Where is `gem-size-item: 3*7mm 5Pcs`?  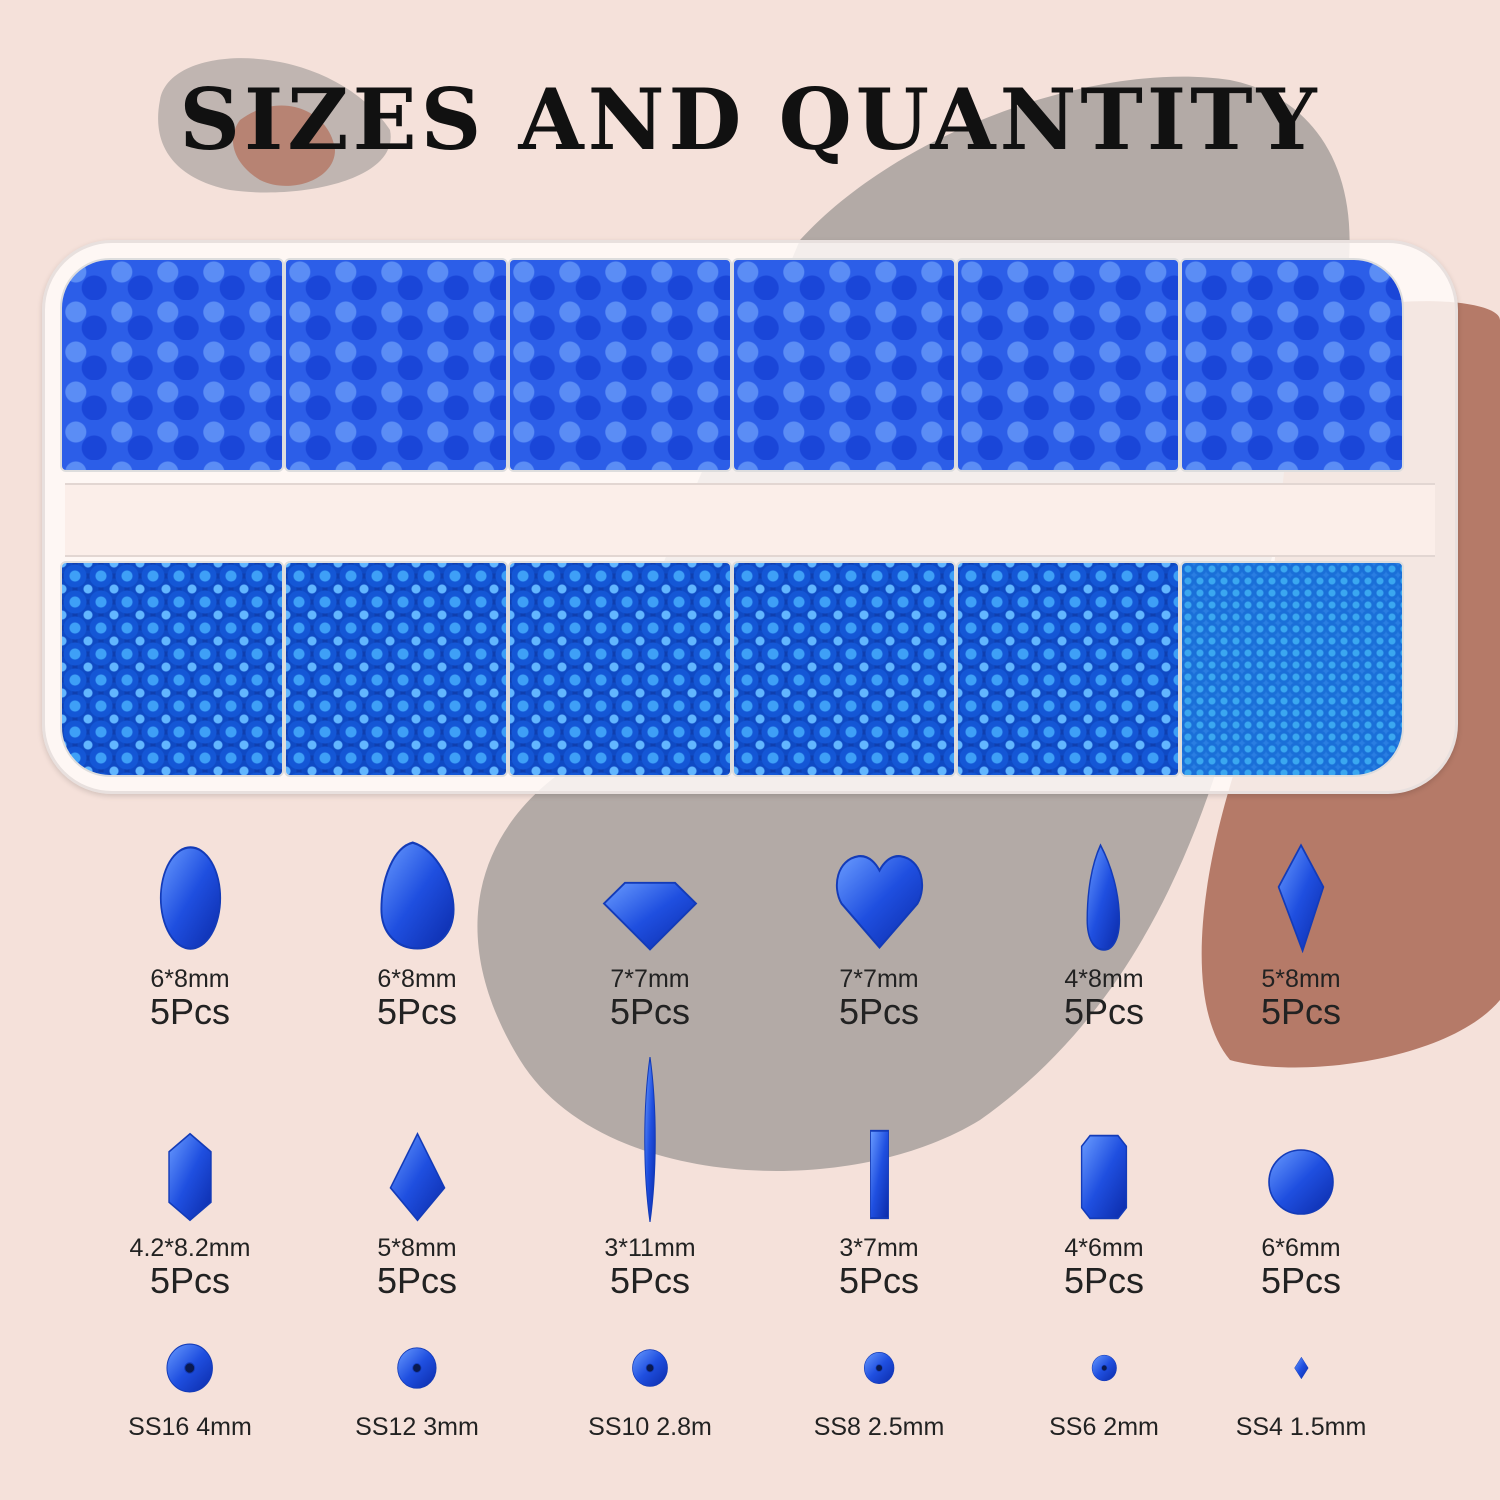 gem-size-item: 3*7mm 5Pcs is located at coordinates (879, 1213).